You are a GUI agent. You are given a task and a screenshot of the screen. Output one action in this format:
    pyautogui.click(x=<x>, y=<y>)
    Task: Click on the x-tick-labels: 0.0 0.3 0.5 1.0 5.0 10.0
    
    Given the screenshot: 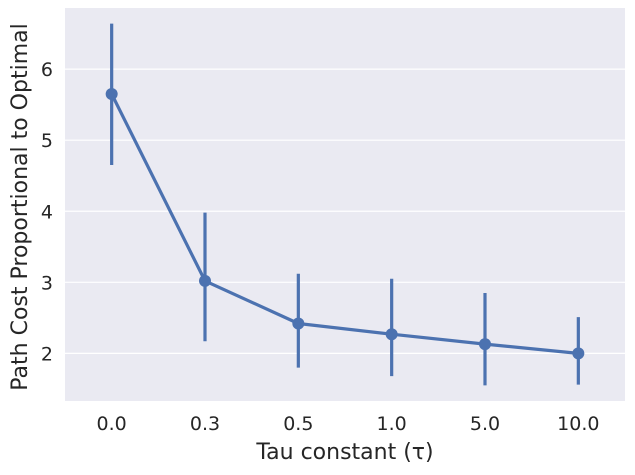 What is the action you would take?
    pyautogui.click(x=348, y=424)
    